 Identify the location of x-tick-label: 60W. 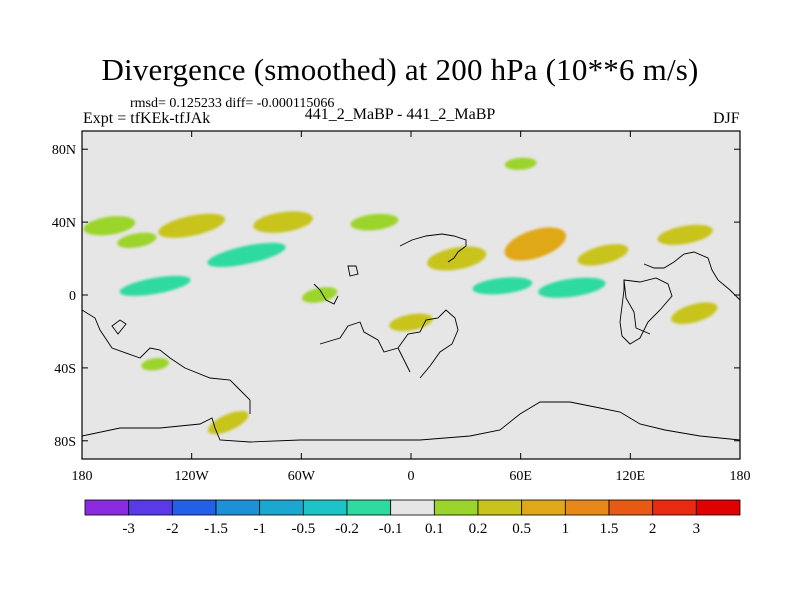
(302, 476).